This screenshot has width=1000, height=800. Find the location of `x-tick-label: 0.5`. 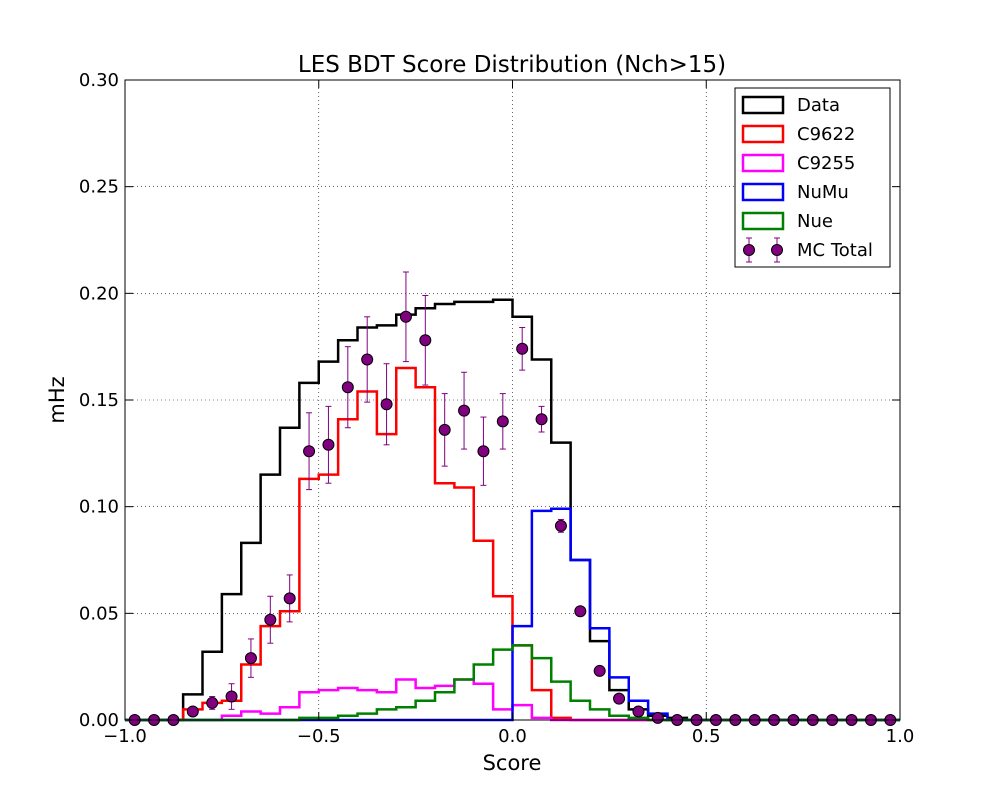

x-tick-label: 0.5 is located at coordinates (706, 736).